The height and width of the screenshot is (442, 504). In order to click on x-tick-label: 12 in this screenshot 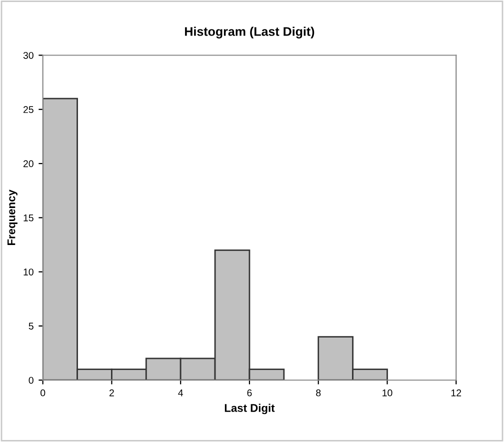, I will do `click(456, 392)`.